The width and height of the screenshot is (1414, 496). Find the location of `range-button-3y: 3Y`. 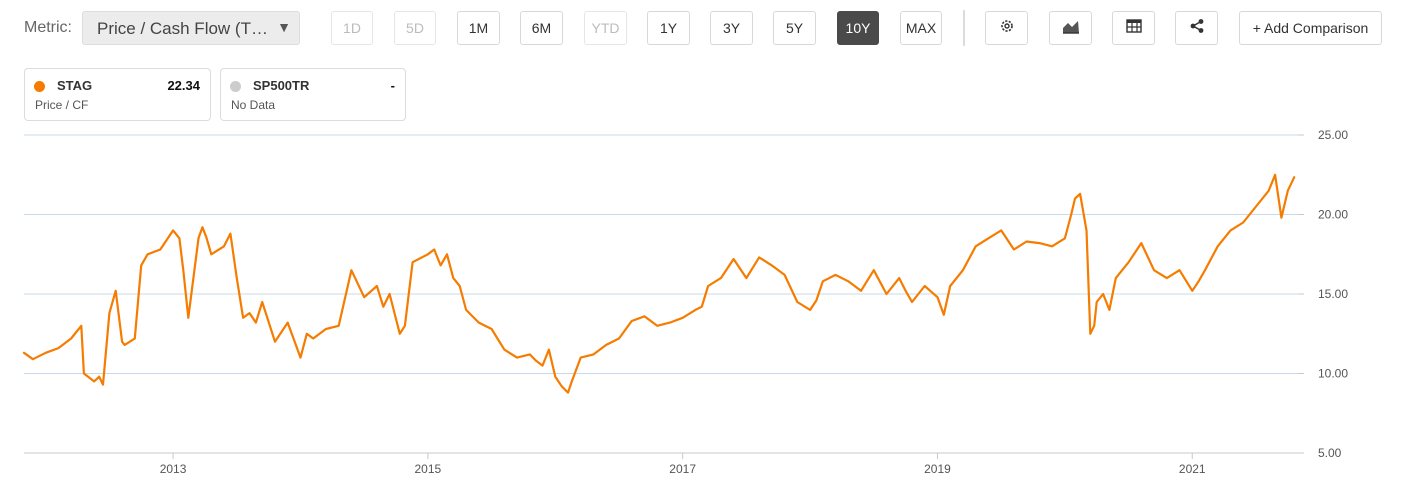

range-button-3y: 3Y is located at coordinates (731, 28).